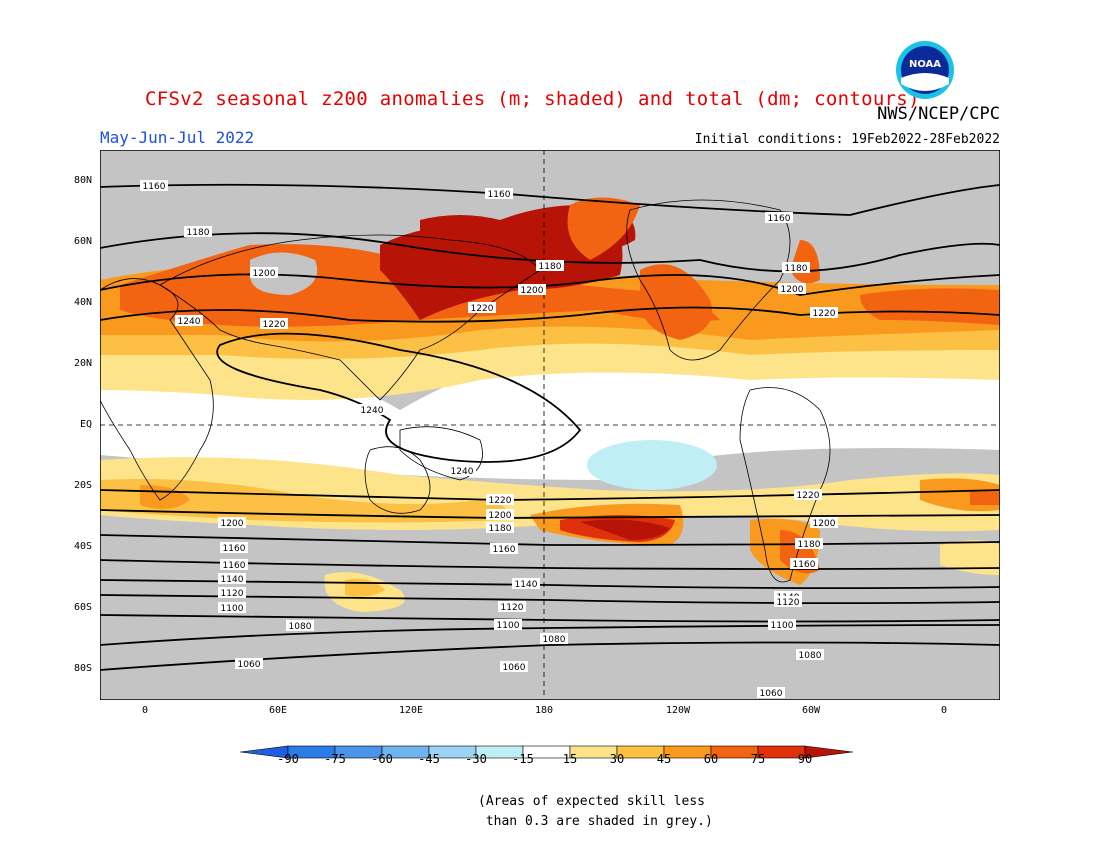 The image size is (1100, 850). I want to click on colorbar-label: -90, so click(288, 759).